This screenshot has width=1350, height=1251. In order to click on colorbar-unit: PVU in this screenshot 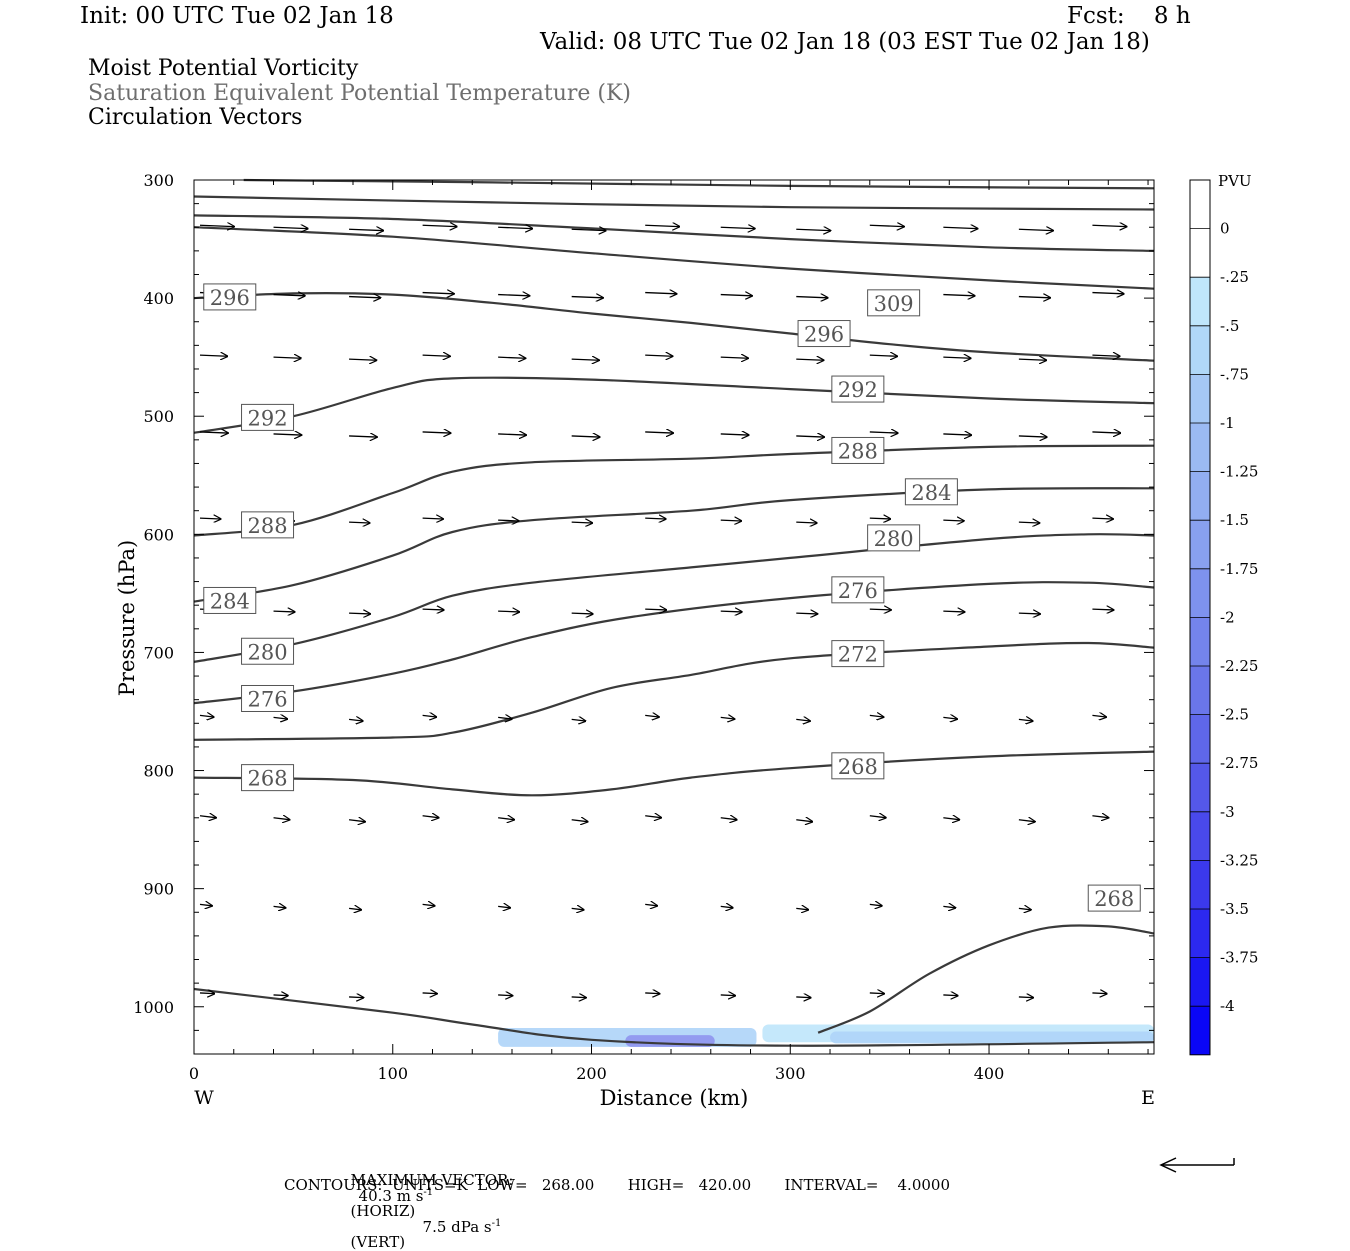, I will do `click(1235, 181)`.